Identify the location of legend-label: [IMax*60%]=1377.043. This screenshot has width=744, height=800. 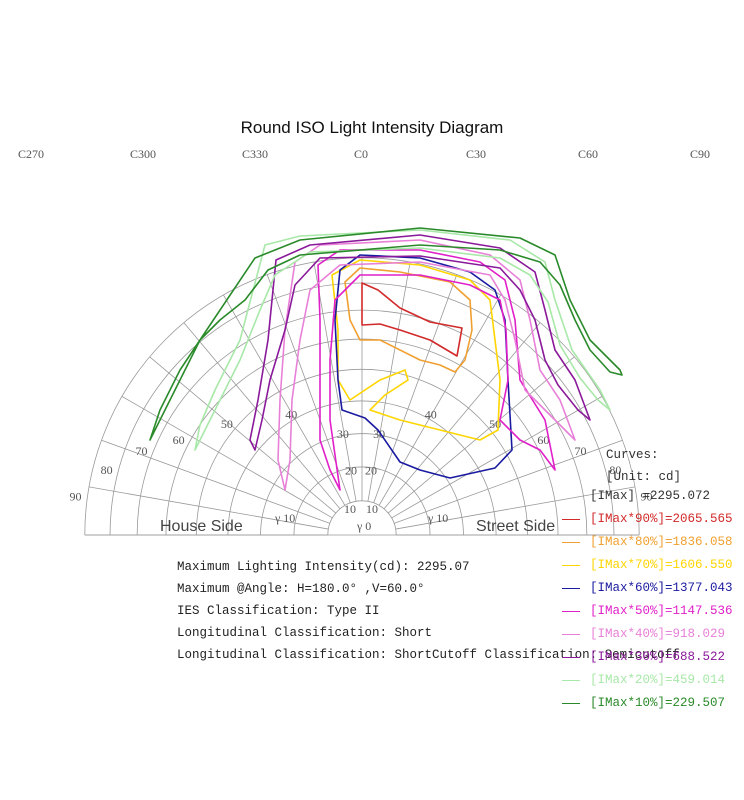
(661, 588).